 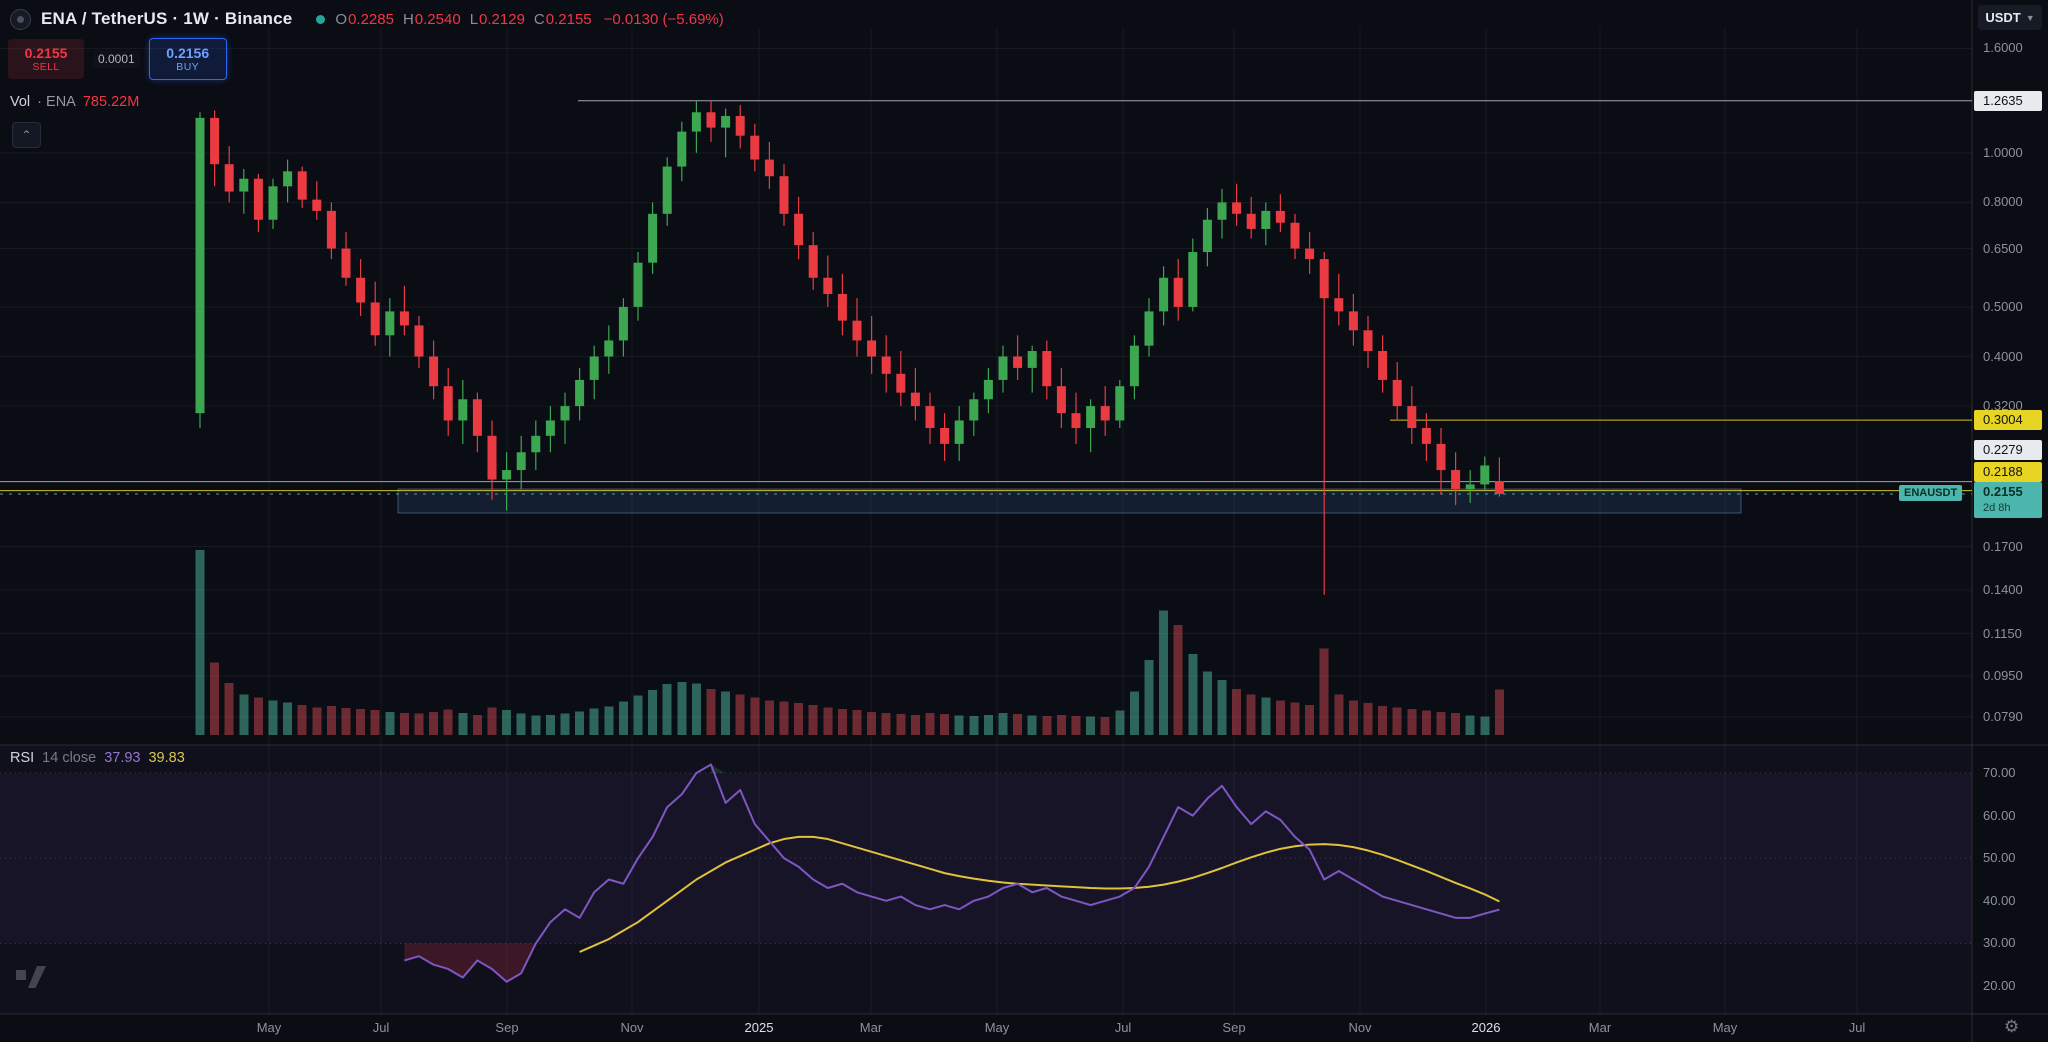 I want to click on volume-legend: Vol · ENA 785.22M, so click(x=74, y=102).